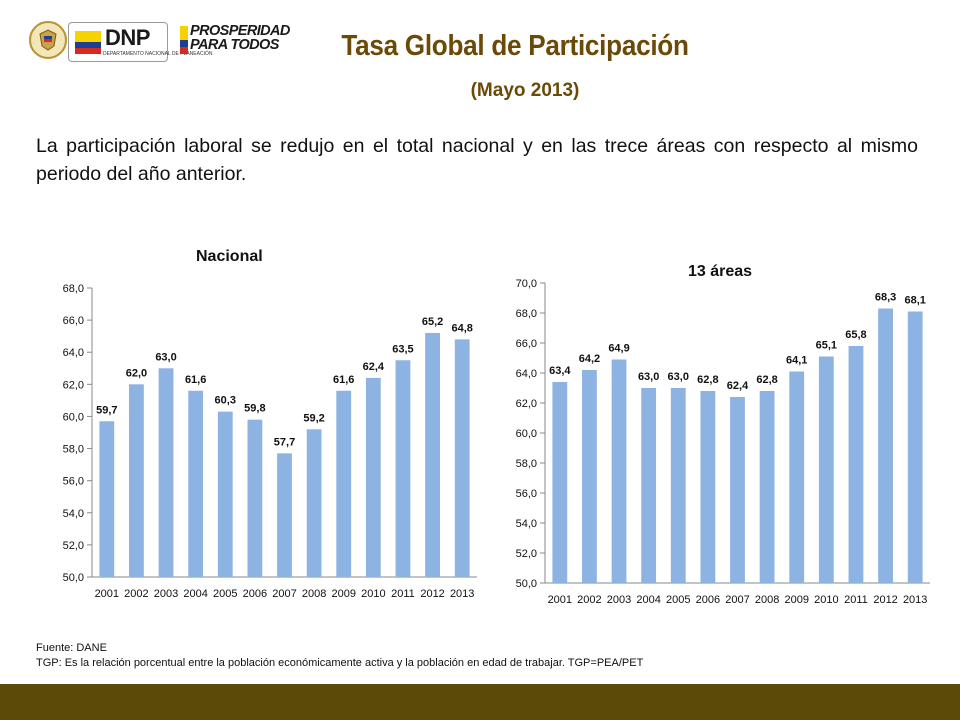 Image resolution: width=960 pixels, height=720 pixels. I want to click on x-tick-label: 2004, so click(195, 594).